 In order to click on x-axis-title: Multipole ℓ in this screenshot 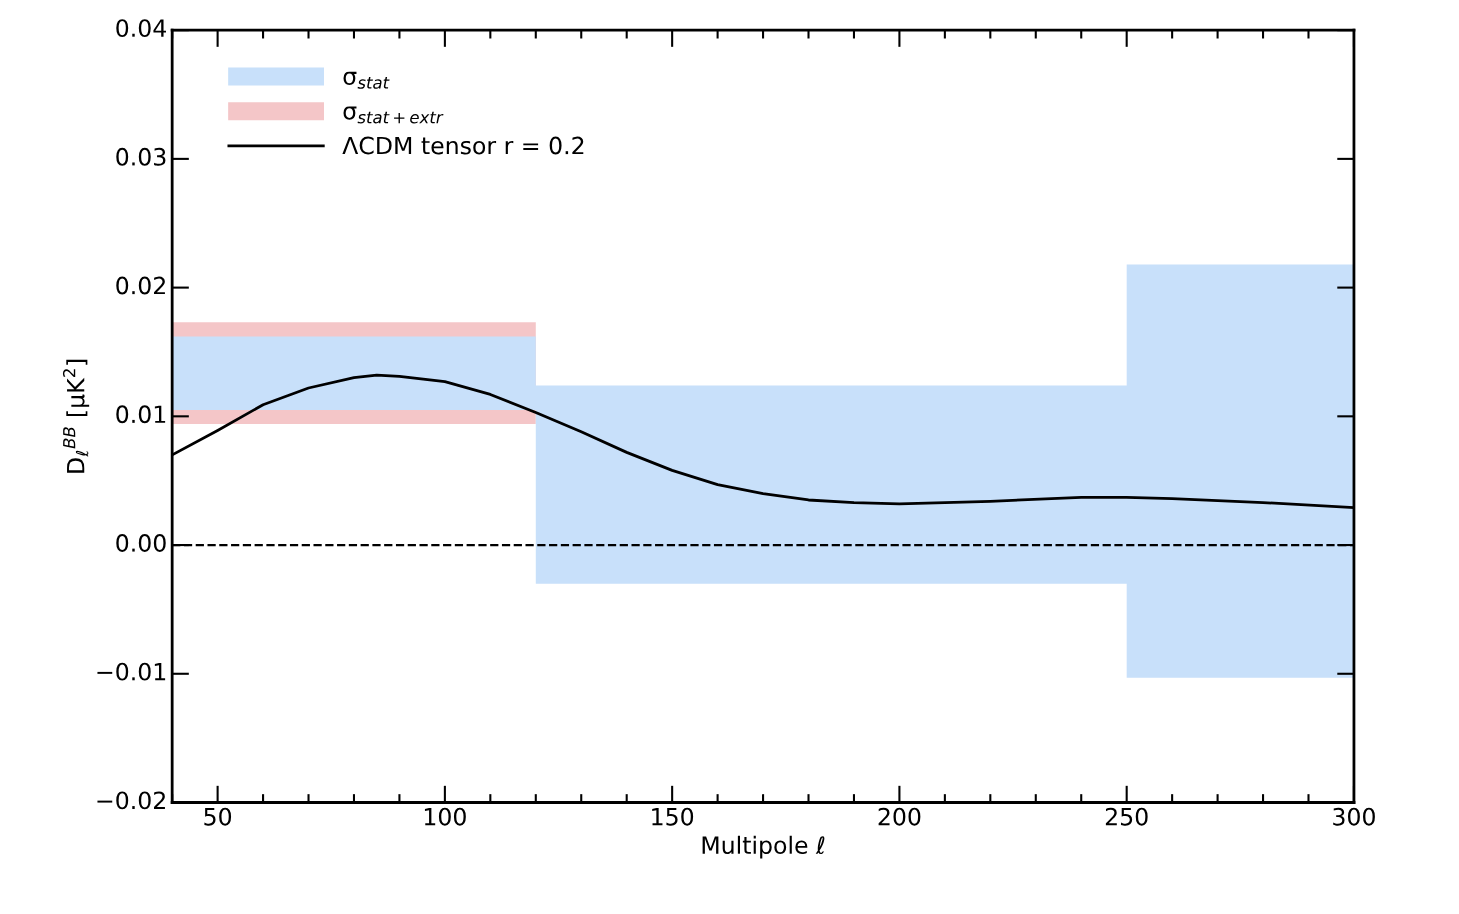, I will do `click(763, 847)`.